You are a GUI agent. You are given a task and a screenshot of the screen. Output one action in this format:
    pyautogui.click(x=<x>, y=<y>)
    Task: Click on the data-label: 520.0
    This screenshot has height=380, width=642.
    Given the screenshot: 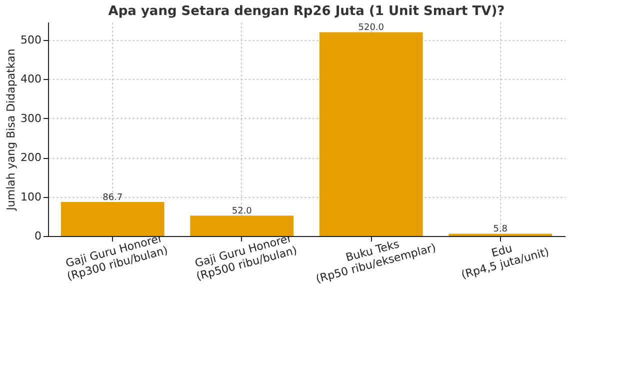 What is the action you would take?
    pyautogui.click(x=371, y=28)
    